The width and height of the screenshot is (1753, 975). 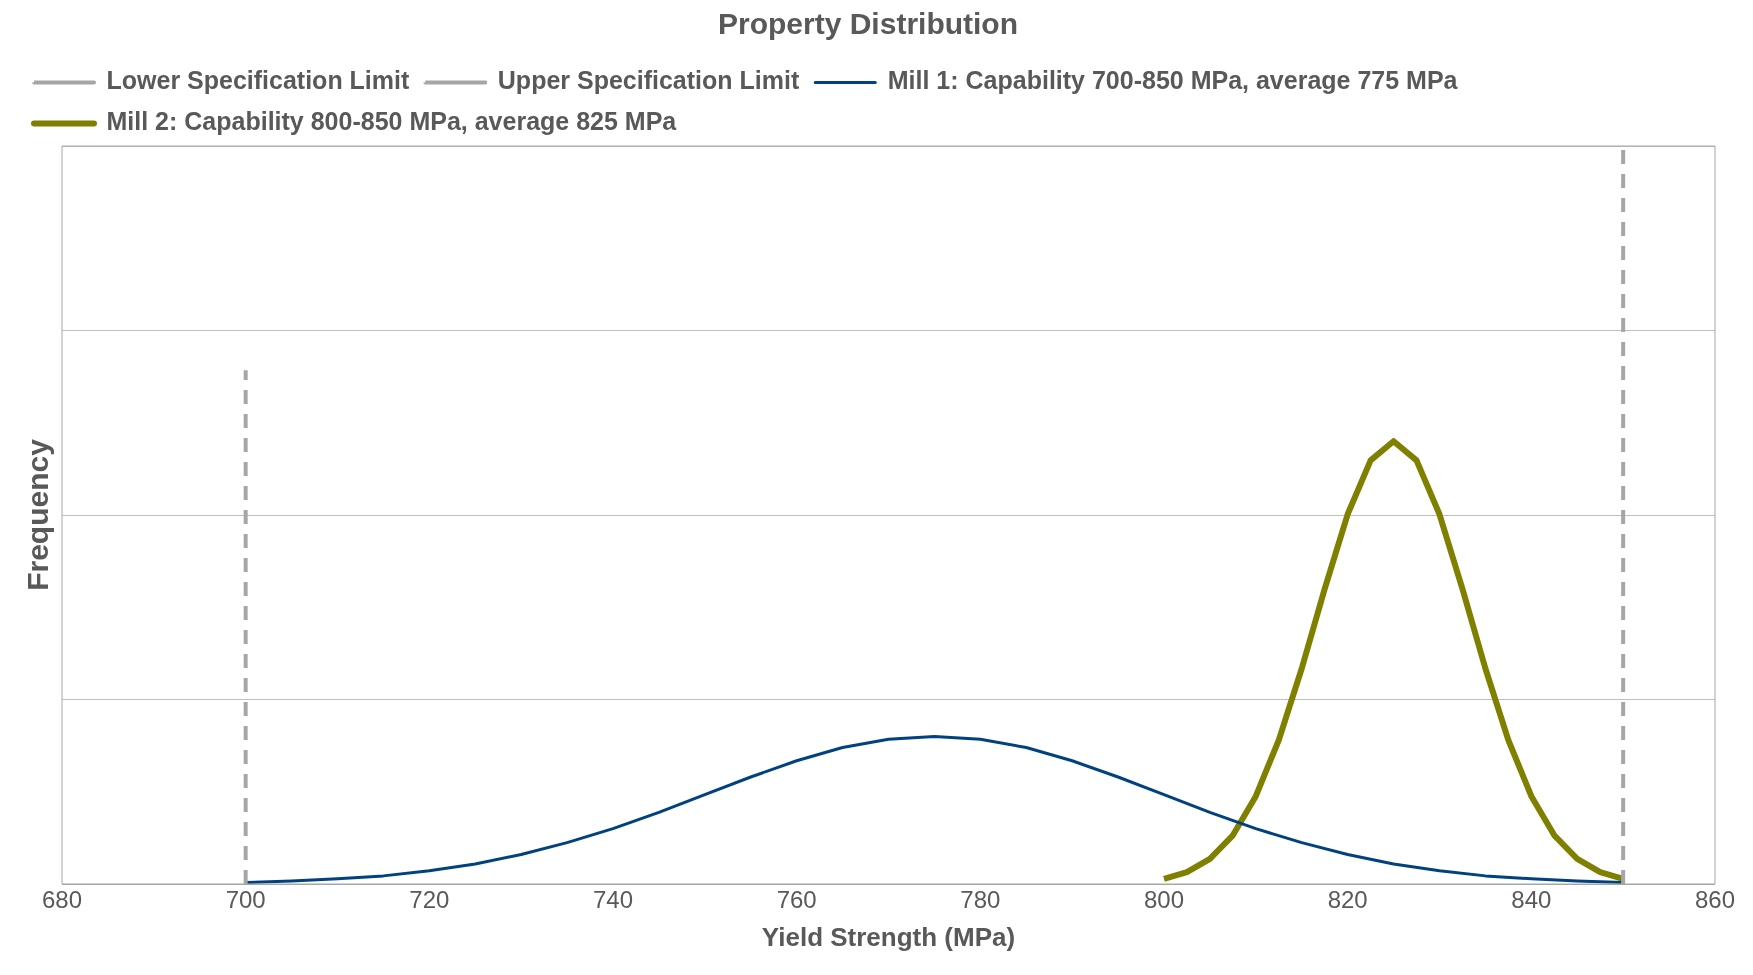 What do you see at coordinates (648, 80) in the screenshot?
I see `legend-label: Upper Specification Limit` at bounding box center [648, 80].